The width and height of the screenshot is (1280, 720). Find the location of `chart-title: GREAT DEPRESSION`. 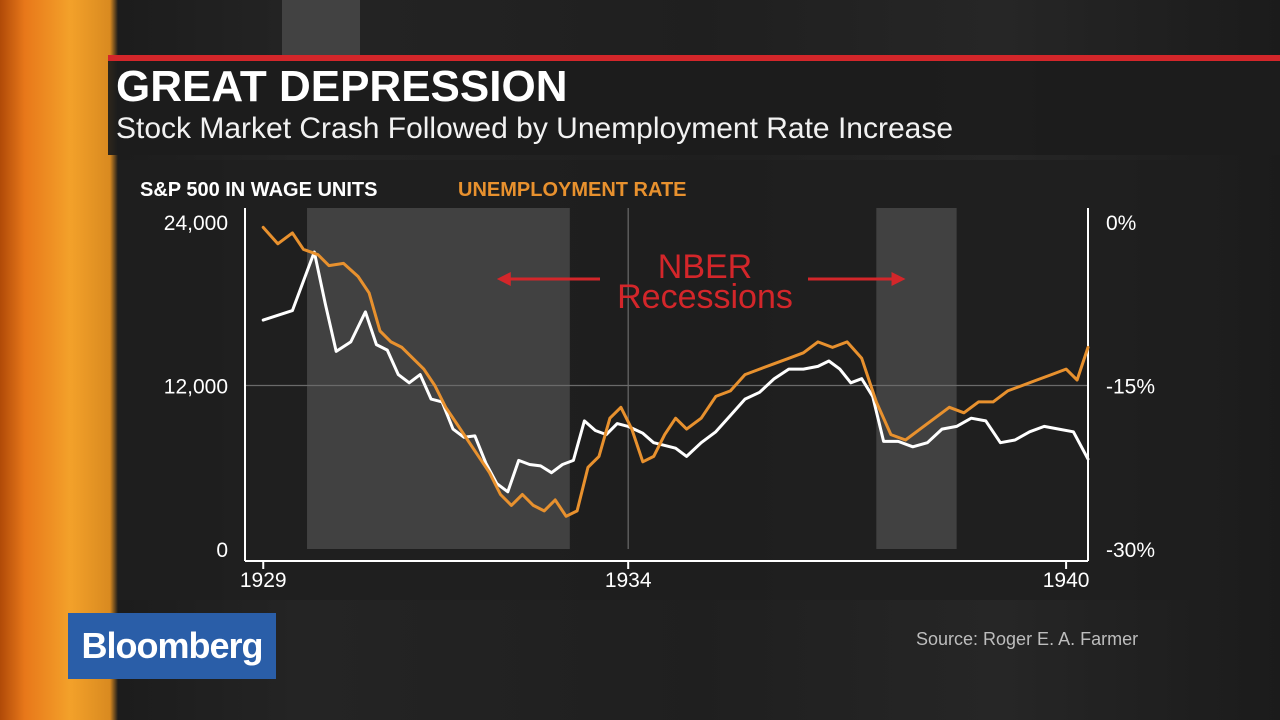

chart-title: GREAT DEPRESSION is located at coordinates (342, 86).